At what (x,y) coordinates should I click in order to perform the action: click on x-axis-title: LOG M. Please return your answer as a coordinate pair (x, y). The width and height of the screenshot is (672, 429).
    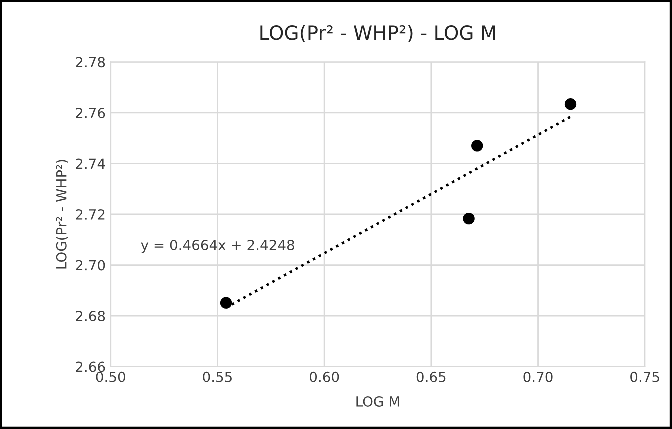
    Looking at the image, I should click on (378, 401).